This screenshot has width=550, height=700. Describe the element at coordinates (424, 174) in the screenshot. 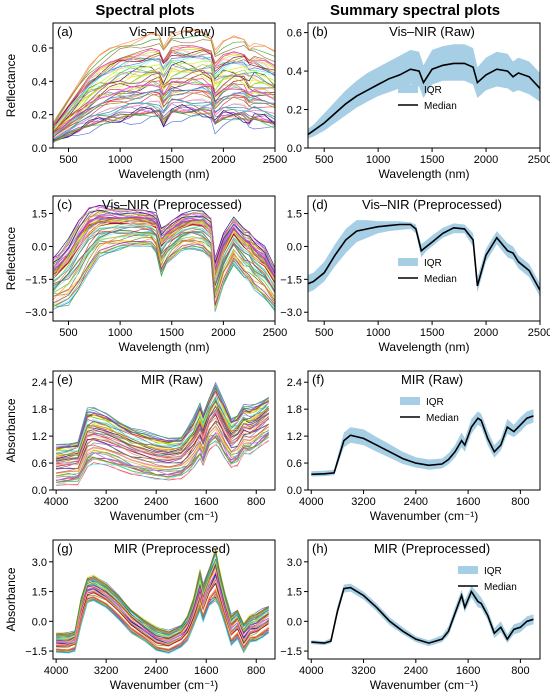

I see `x-axis-label: Wavelength (nm)` at that location.